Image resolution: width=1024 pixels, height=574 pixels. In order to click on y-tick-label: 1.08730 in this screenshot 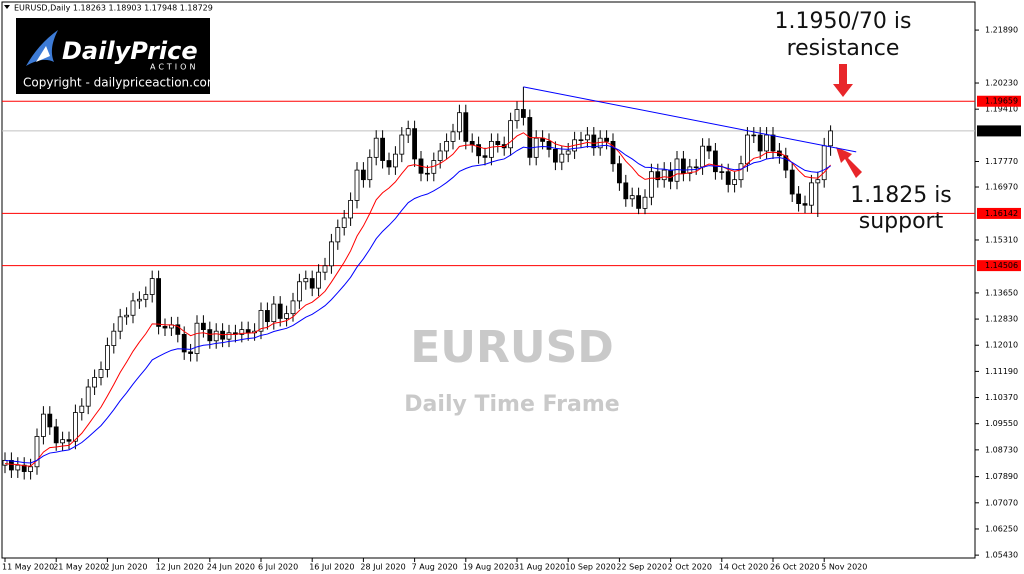, I will do `click(1001, 449)`.